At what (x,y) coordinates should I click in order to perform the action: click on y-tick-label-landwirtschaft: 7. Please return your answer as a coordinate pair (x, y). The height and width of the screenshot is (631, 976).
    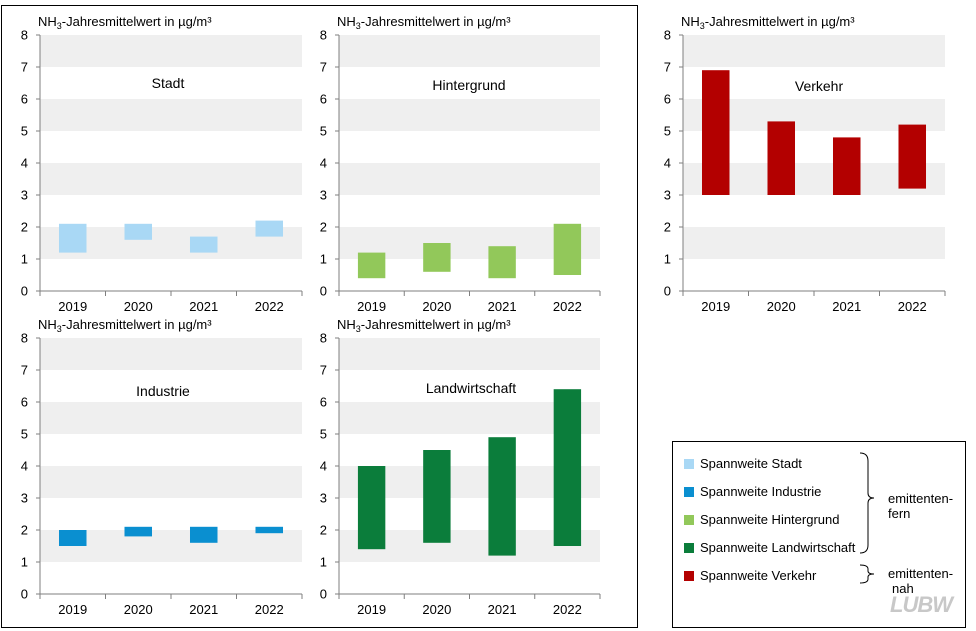
    Looking at the image, I should click on (323, 370).